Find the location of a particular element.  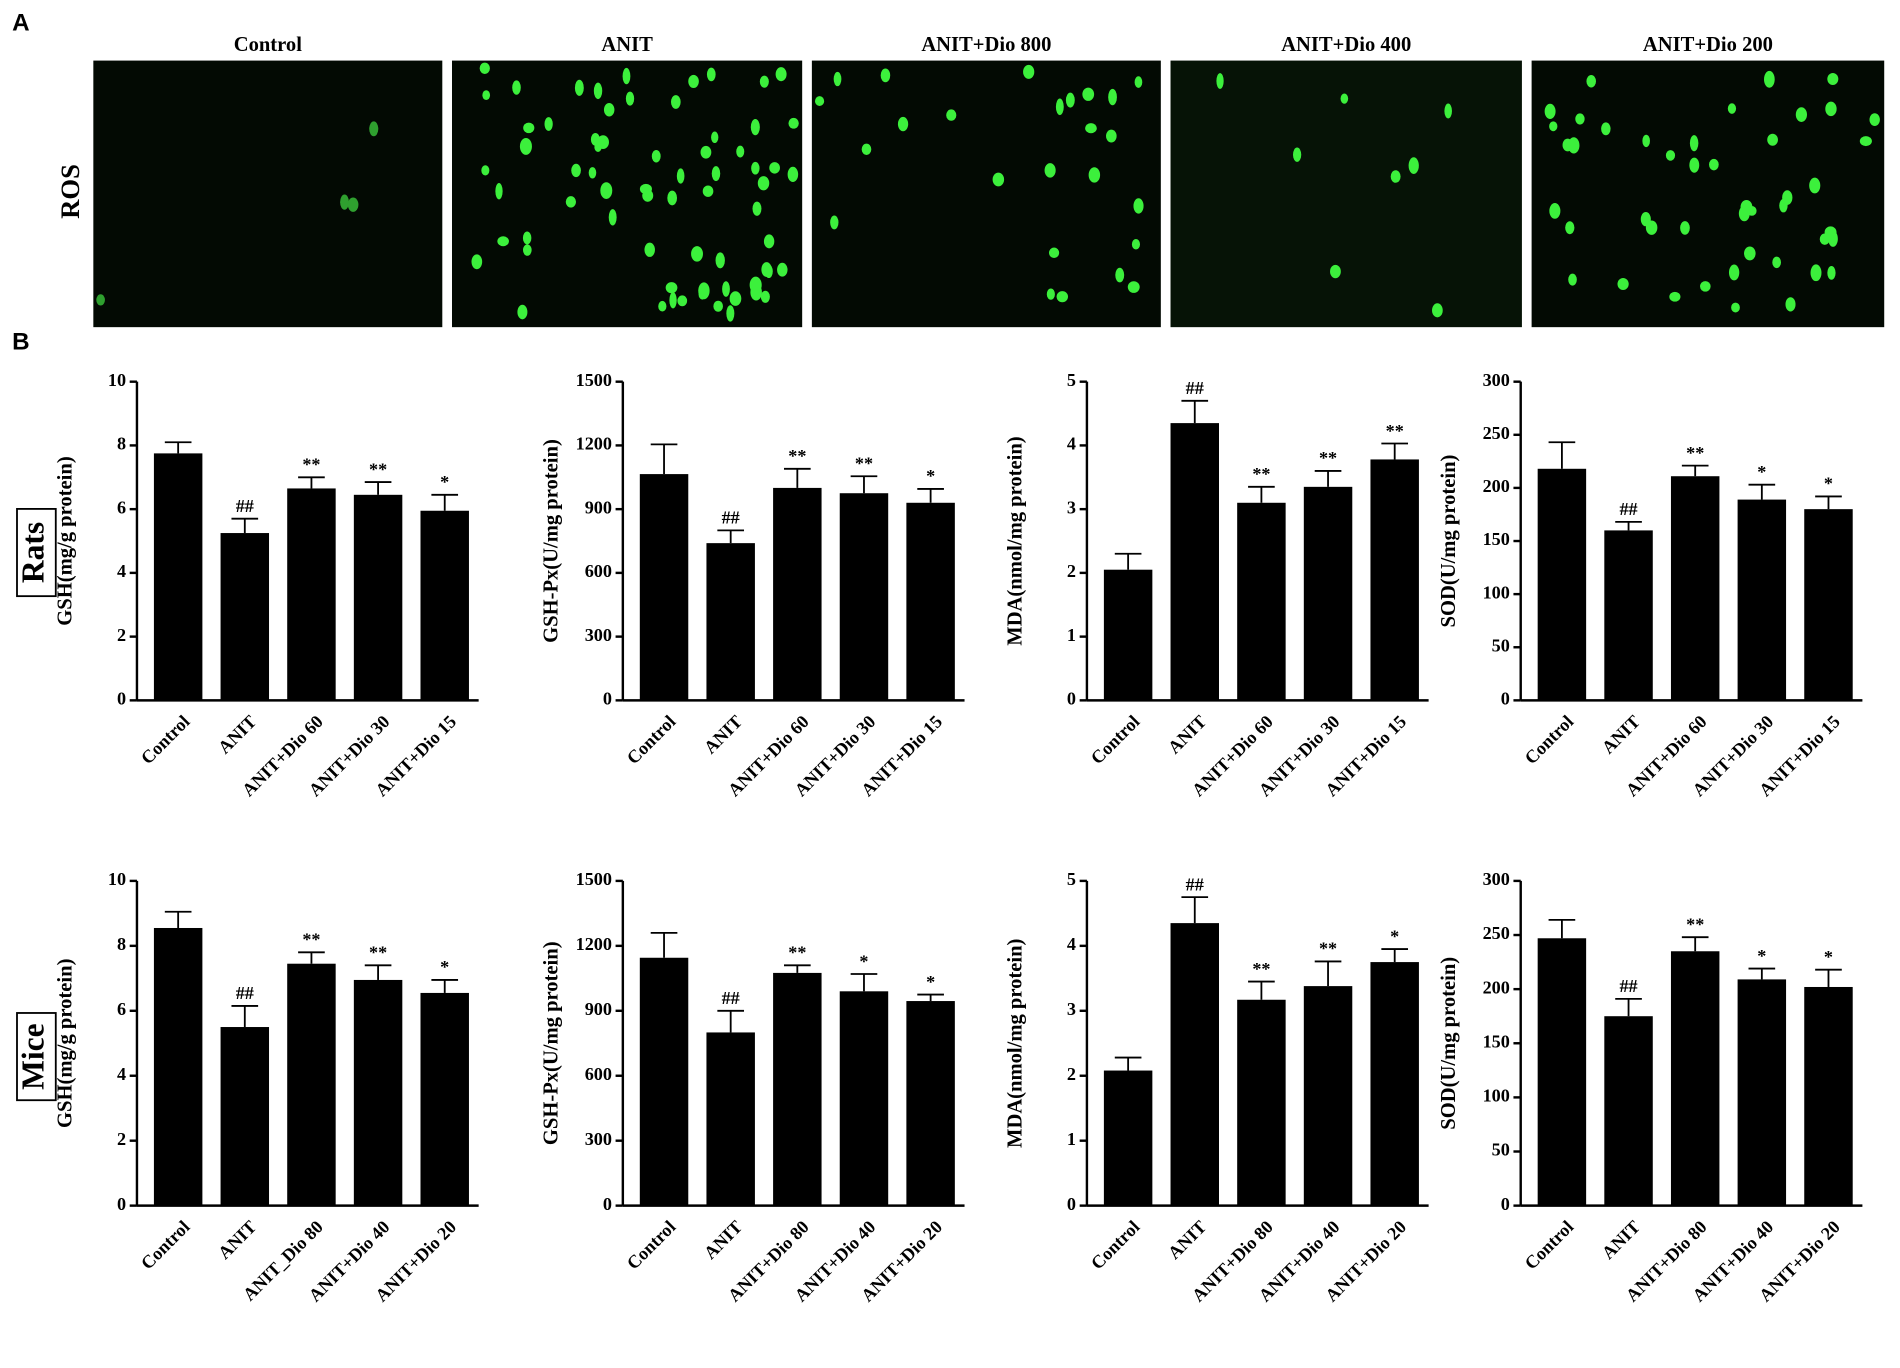

column-title: Control is located at coordinates (268, 45).